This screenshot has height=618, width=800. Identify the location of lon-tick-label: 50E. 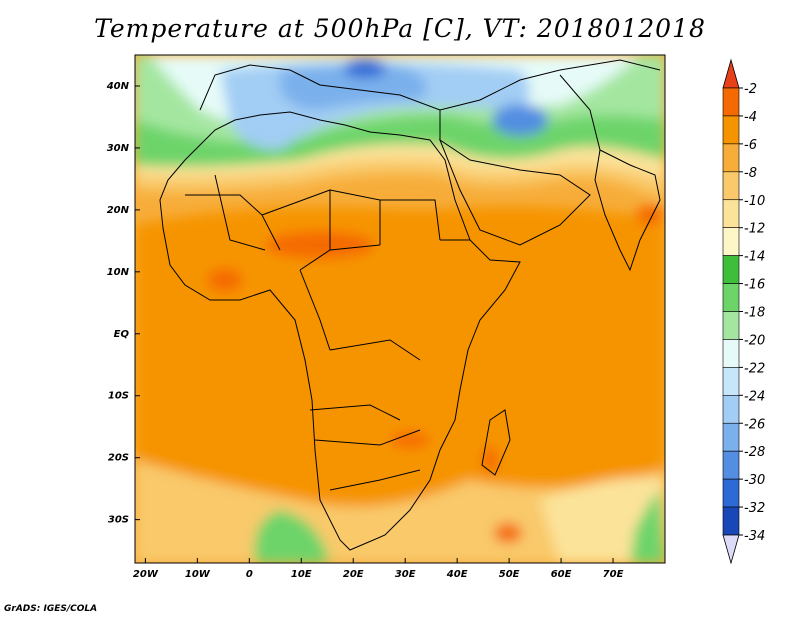
(509, 574).